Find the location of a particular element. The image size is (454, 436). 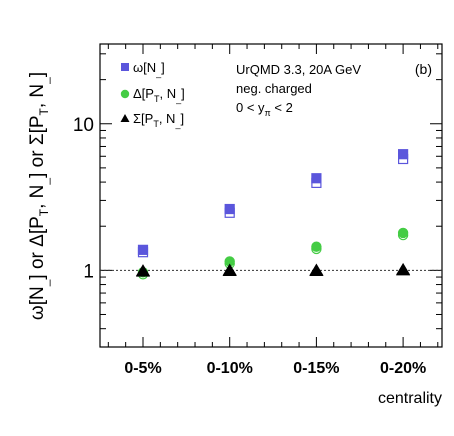

legend-marker-omega is located at coordinates (125, 67).